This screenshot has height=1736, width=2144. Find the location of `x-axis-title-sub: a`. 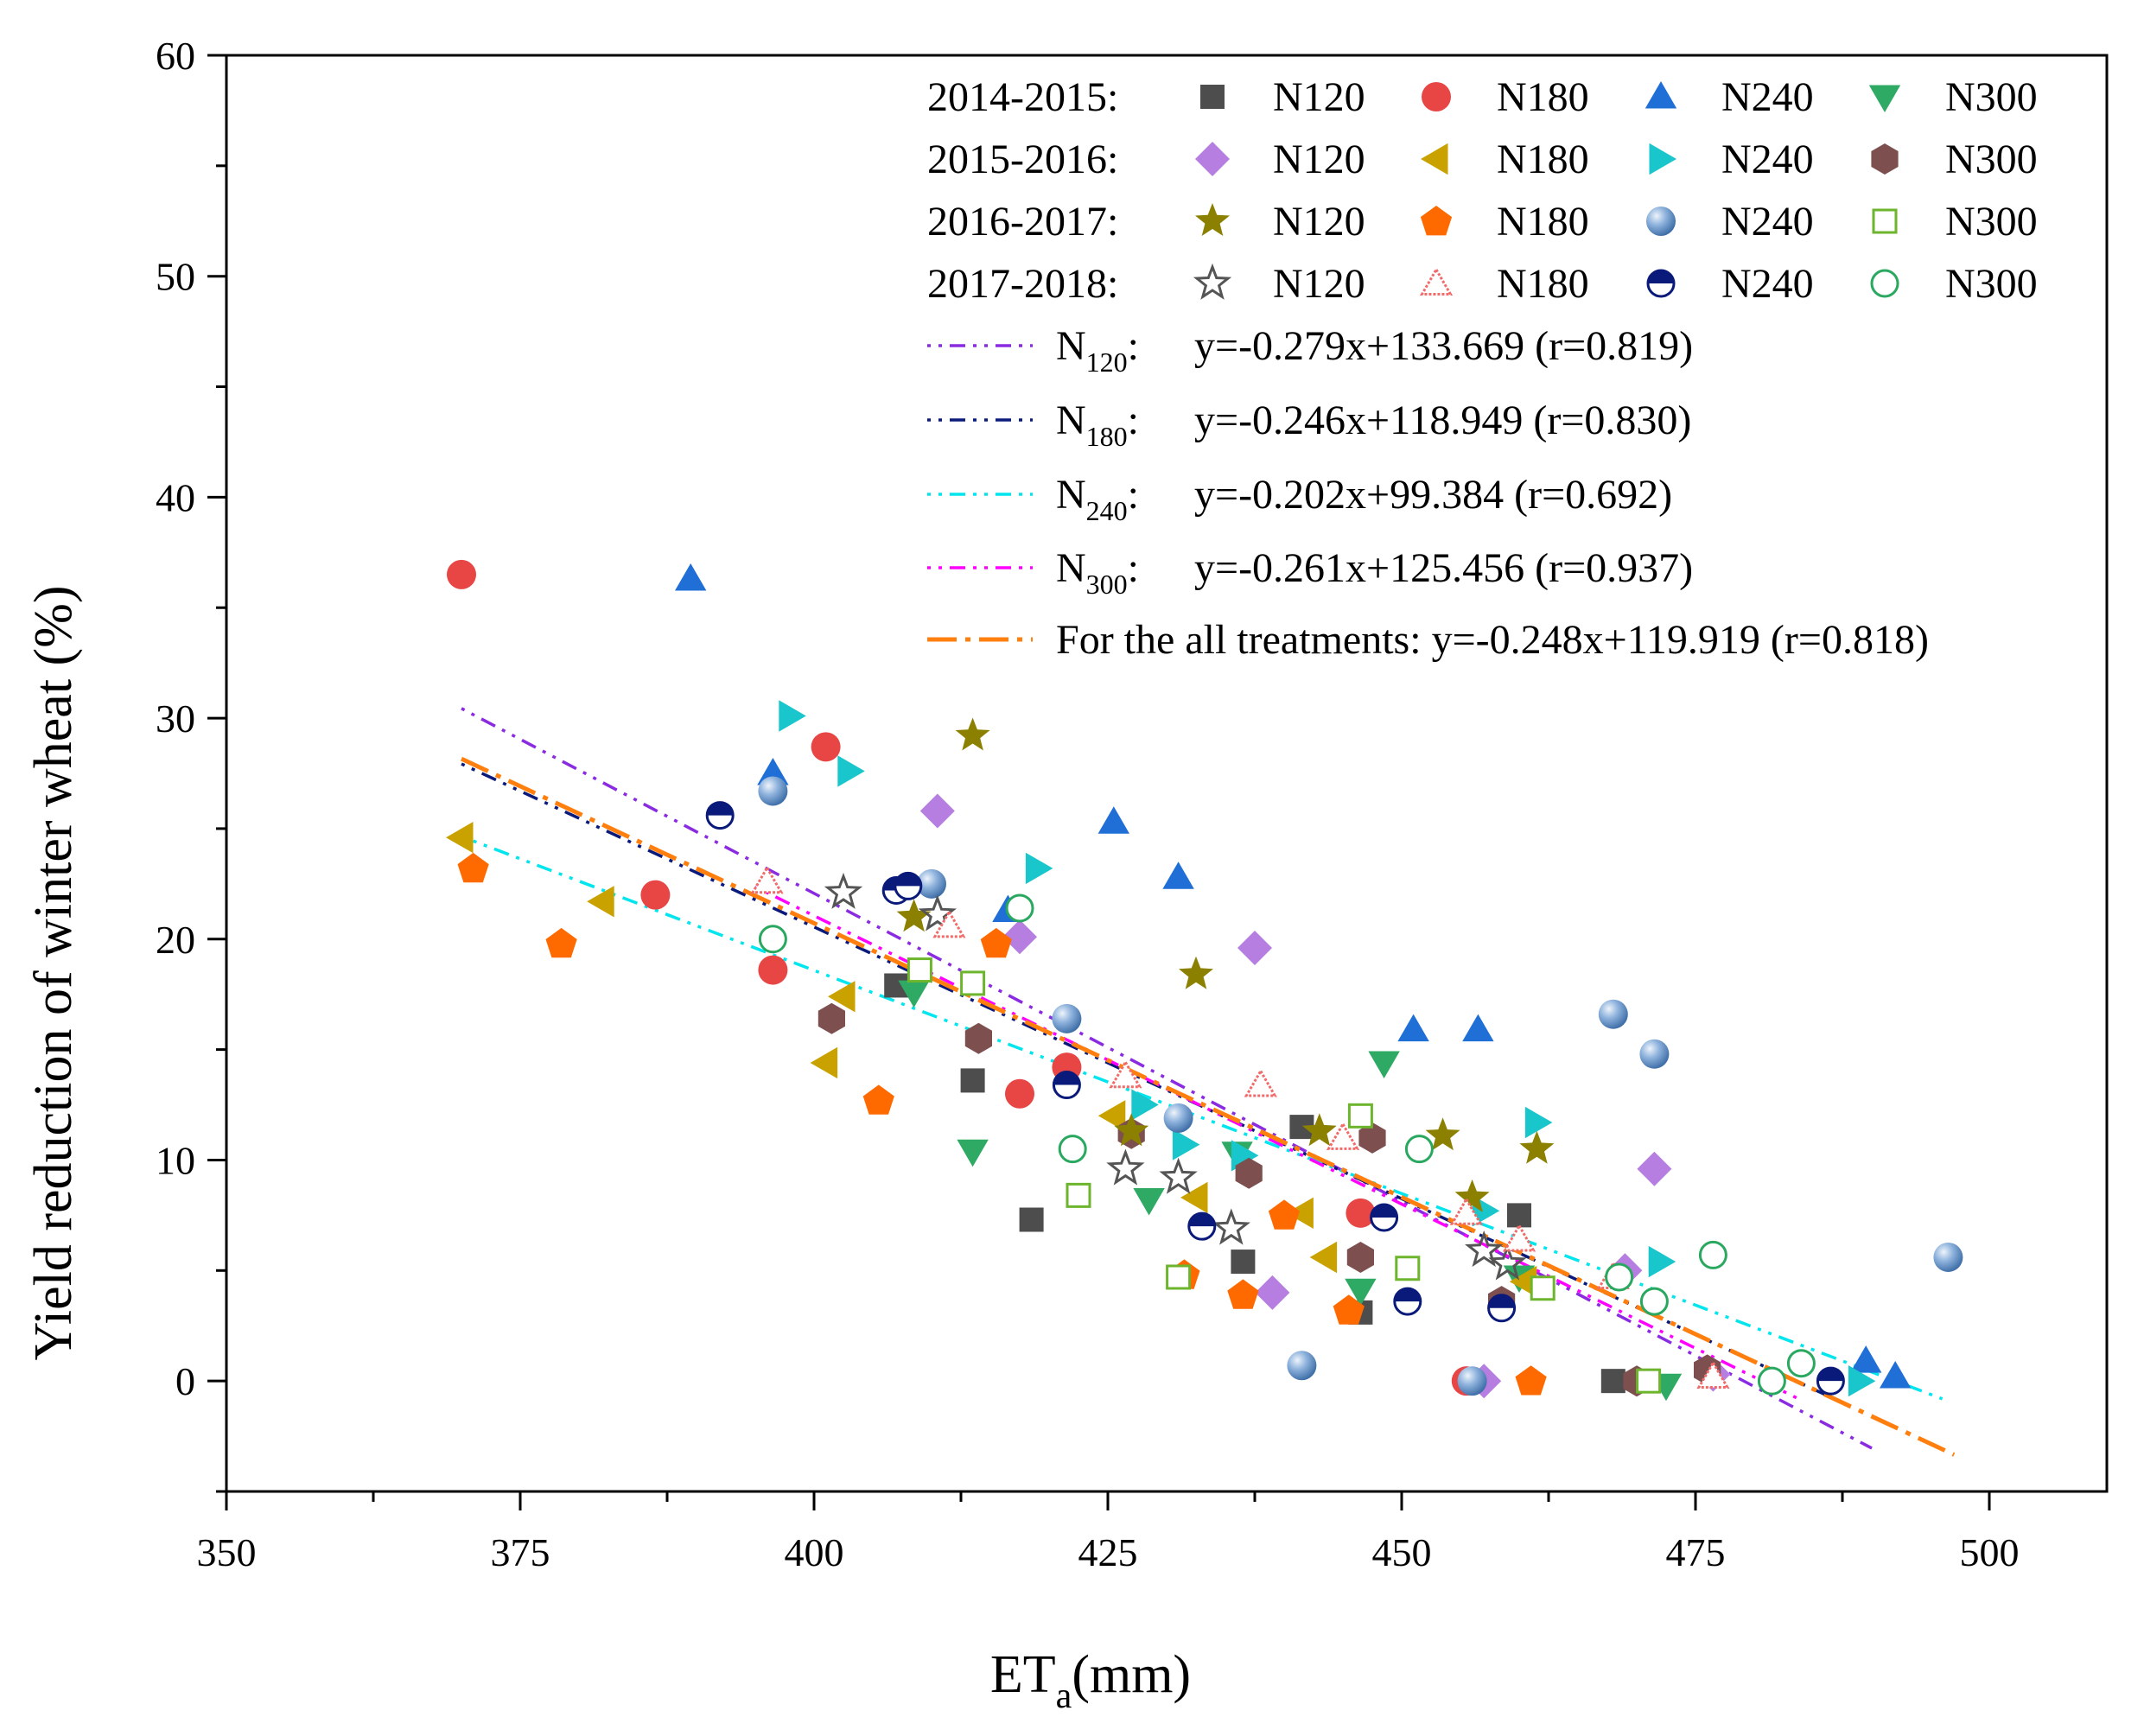

x-axis-title-sub: a is located at coordinates (1064, 1696).